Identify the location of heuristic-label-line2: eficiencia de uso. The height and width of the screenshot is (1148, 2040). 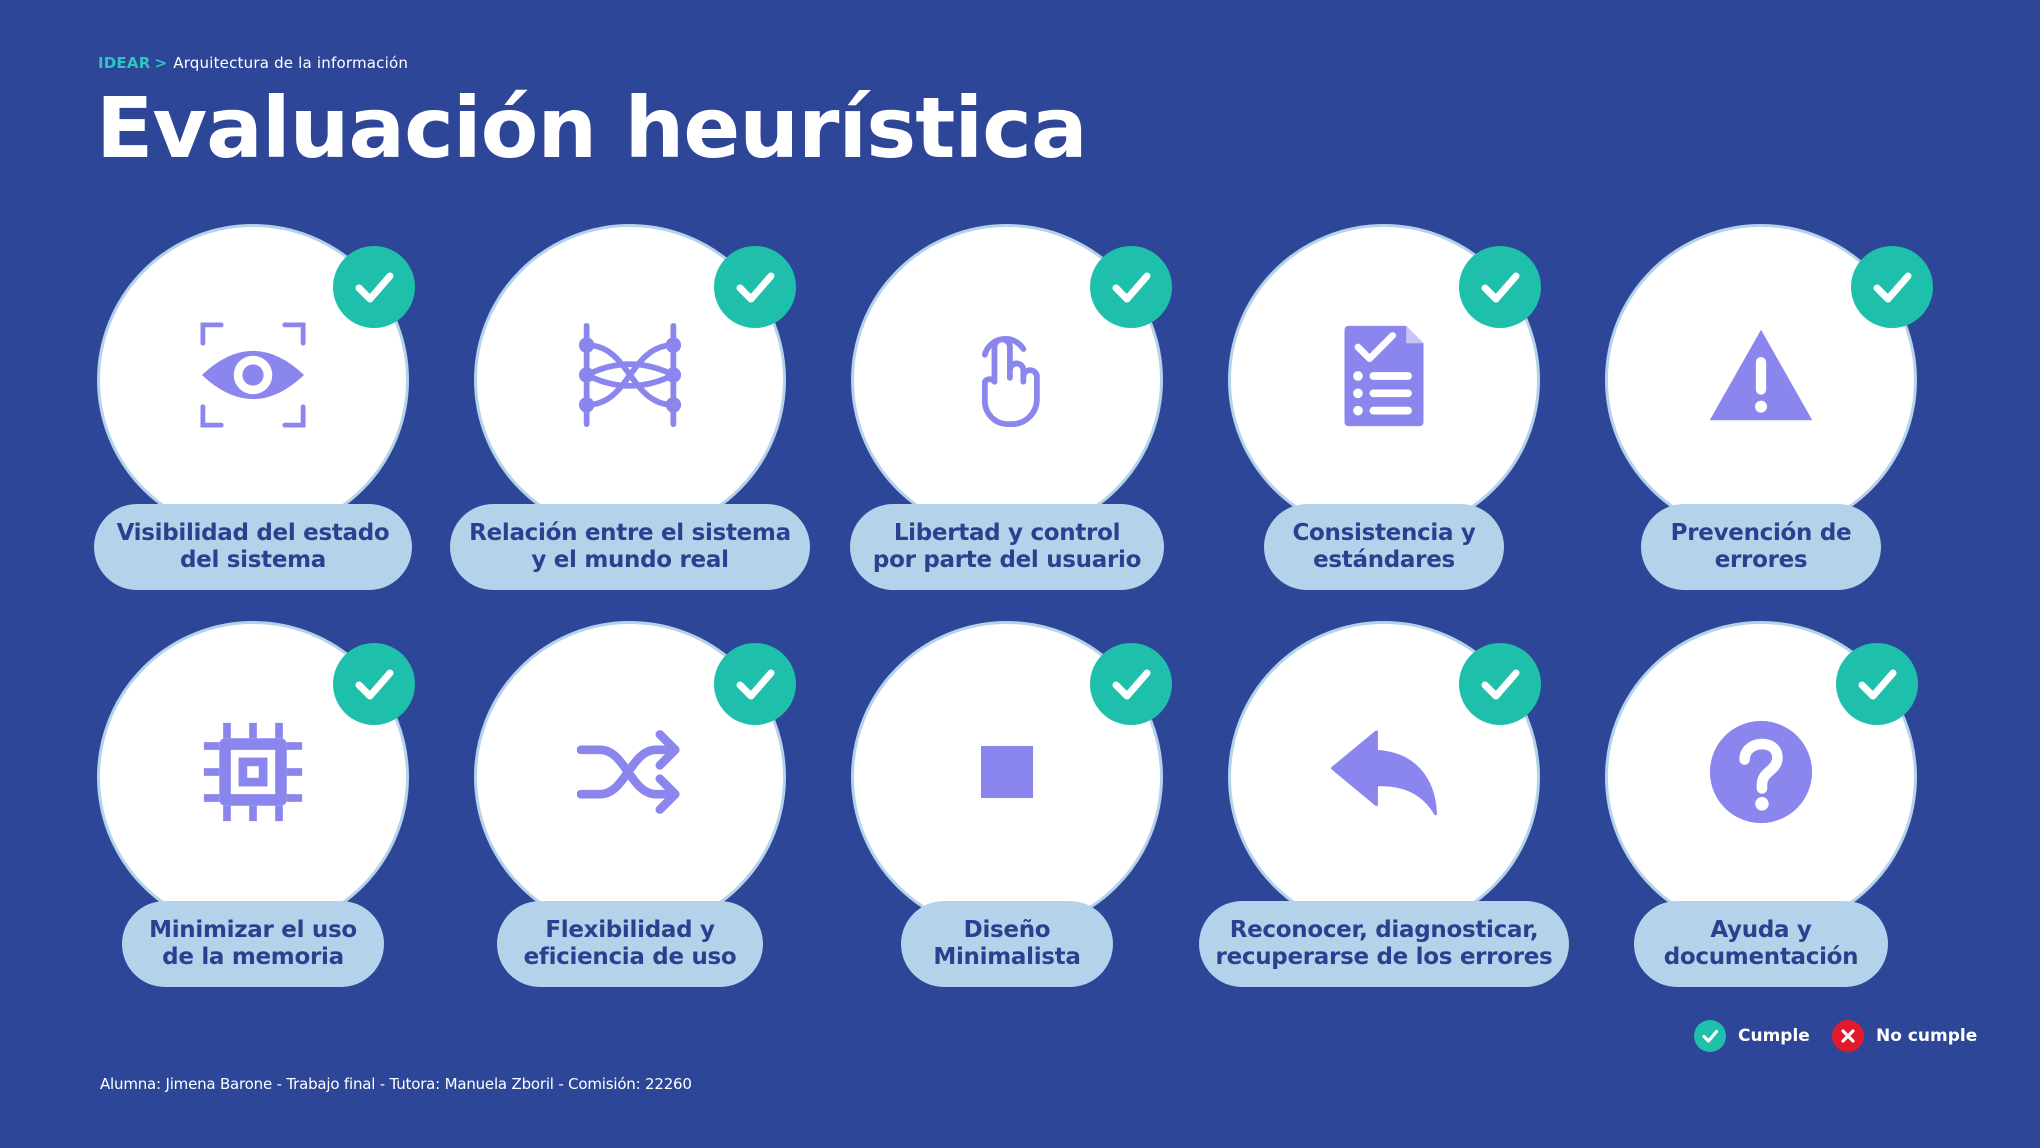
(630, 957).